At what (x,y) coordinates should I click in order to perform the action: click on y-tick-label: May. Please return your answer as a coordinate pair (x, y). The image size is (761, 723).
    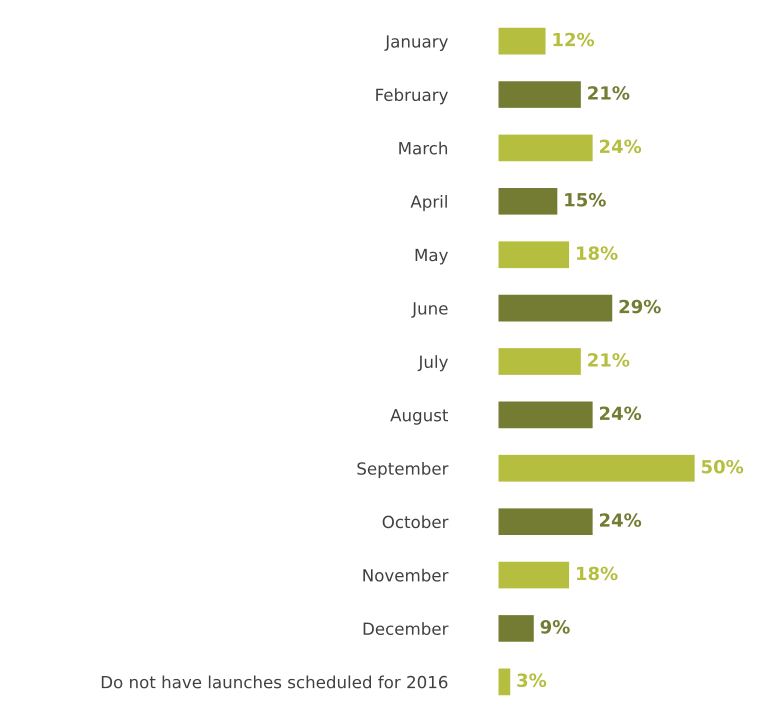
    Looking at the image, I should click on (432, 256).